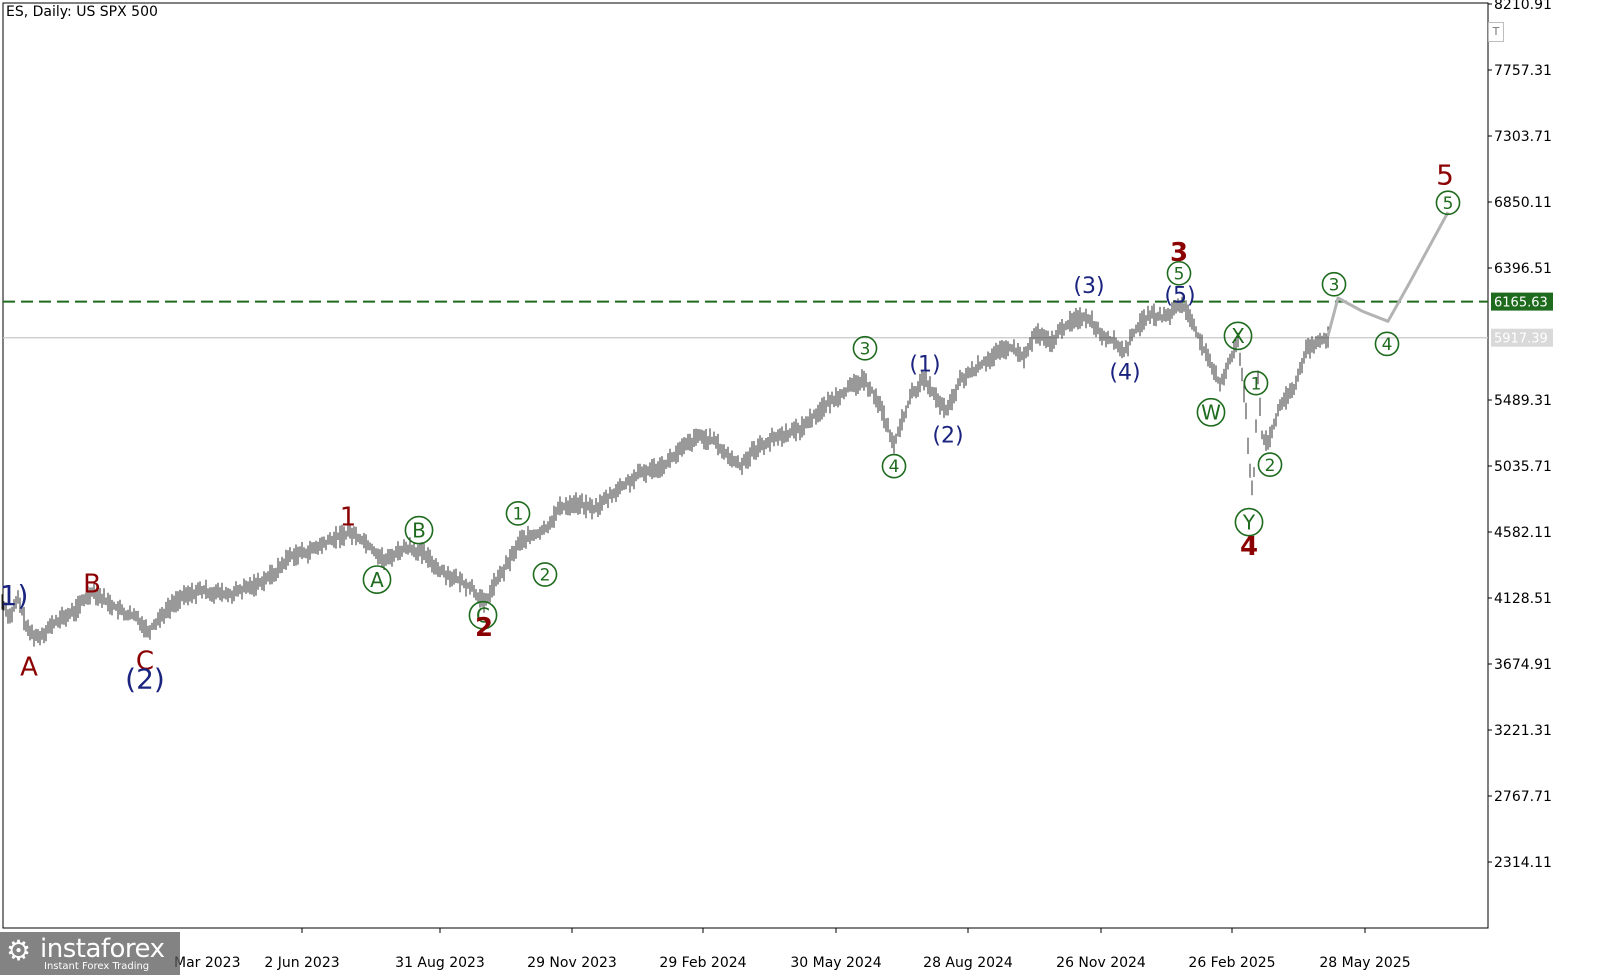 The image size is (1600, 975). What do you see at coordinates (1523, 863) in the screenshot?
I see `y-tick-label: 2314.11` at bounding box center [1523, 863].